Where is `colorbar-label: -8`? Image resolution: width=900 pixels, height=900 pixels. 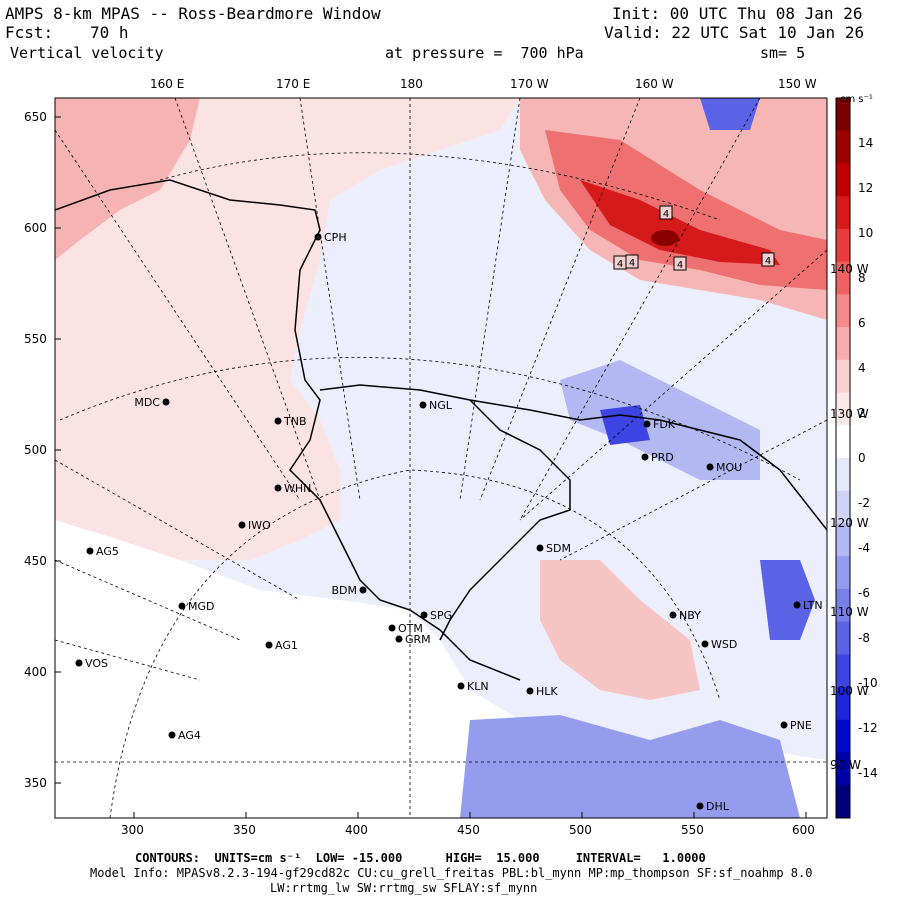 colorbar-label: -8 is located at coordinates (864, 638).